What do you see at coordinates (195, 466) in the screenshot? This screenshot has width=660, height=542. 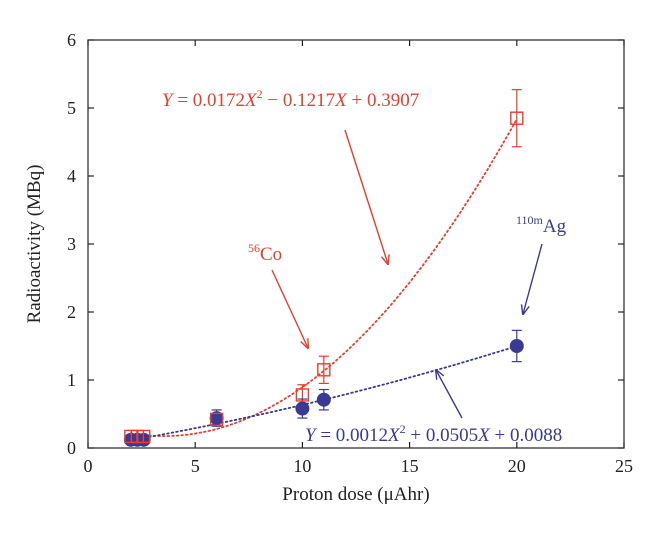 I see `x-tick-label: 5` at bounding box center [195, 466].